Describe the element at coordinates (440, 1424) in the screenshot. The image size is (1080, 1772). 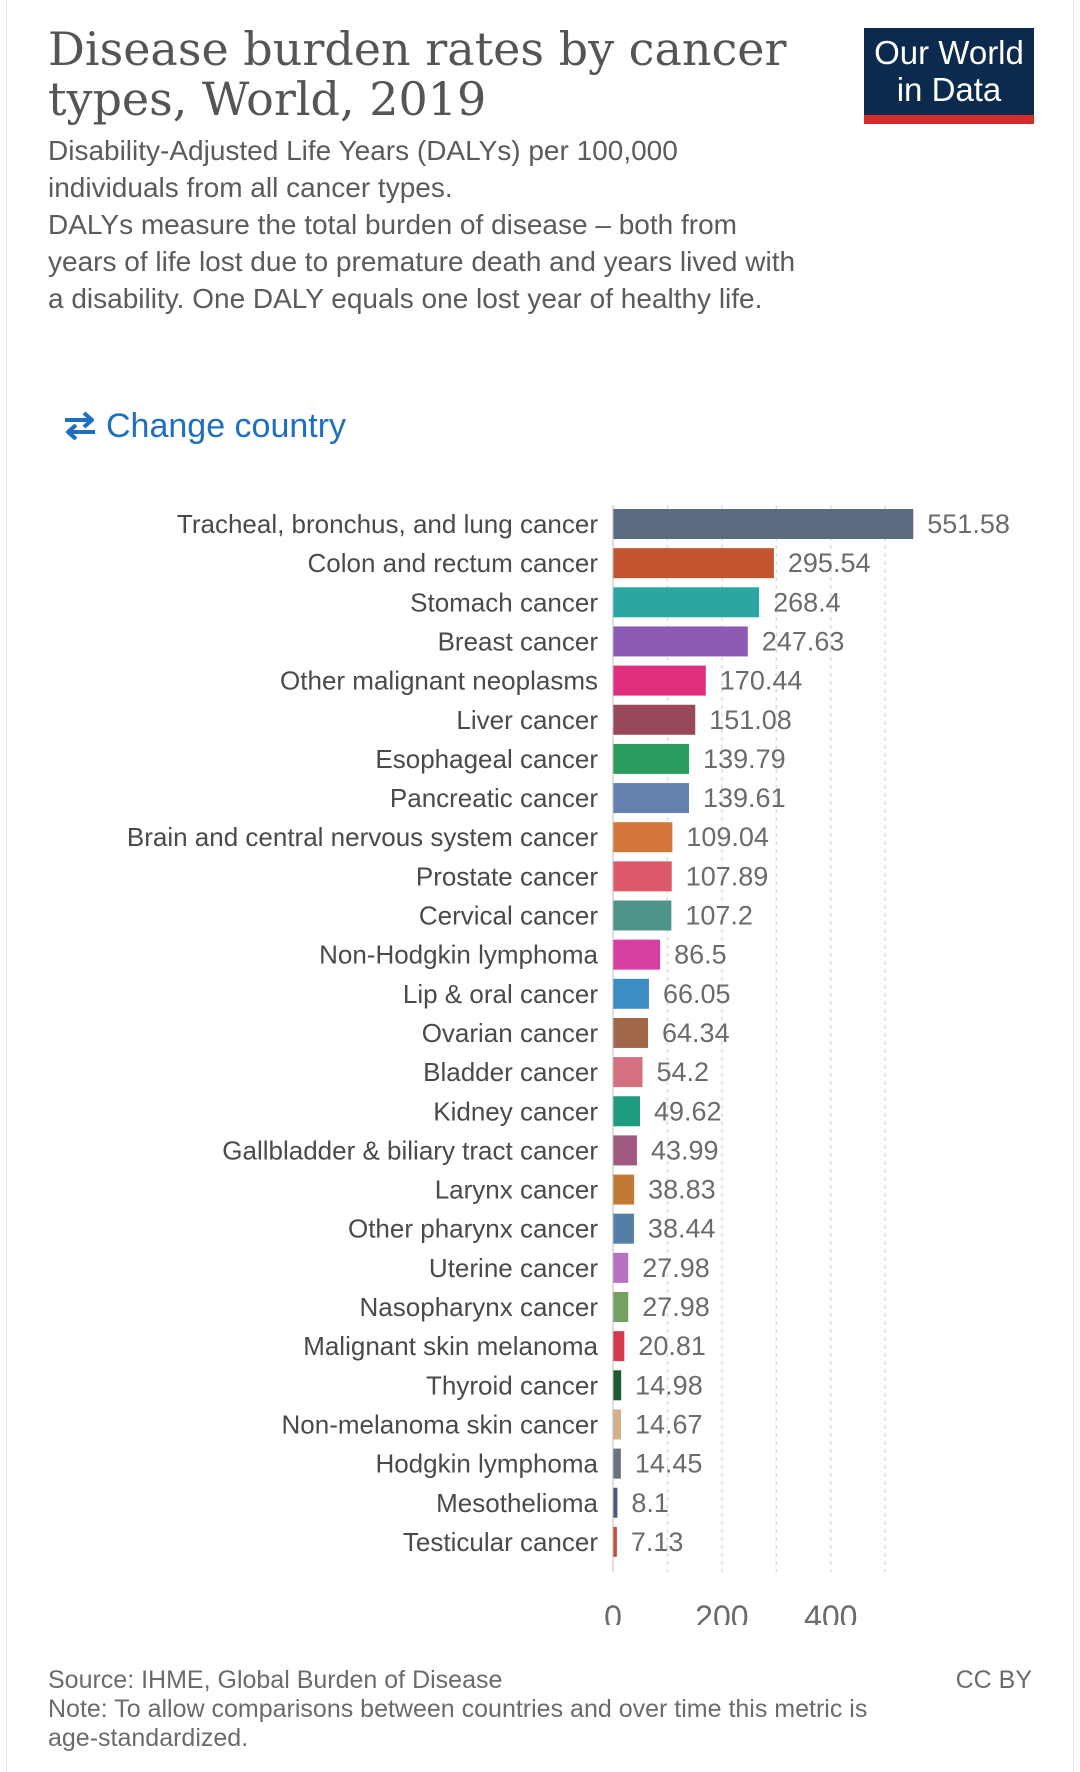
I see `category-label: Non-melanoma skin cancer` at that location.